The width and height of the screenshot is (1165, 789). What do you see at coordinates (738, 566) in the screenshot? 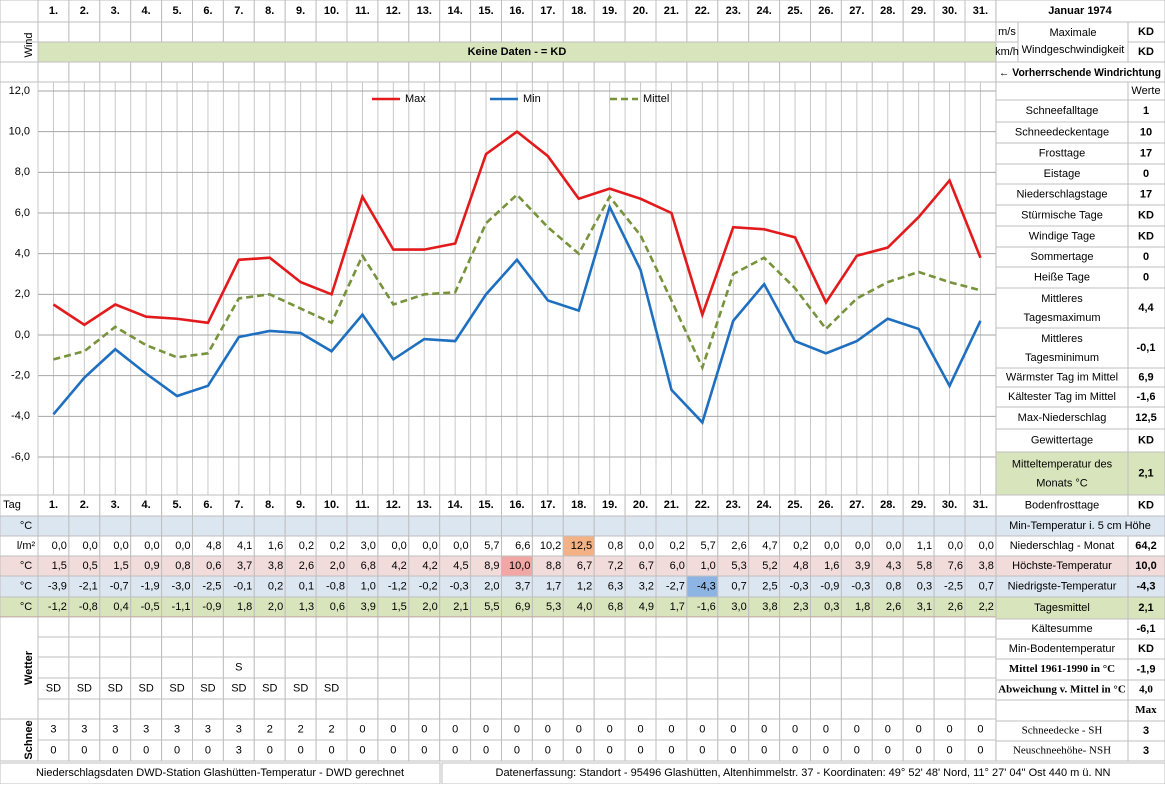
I see `value-cell: 5,3` at bounding box center [738, 566].